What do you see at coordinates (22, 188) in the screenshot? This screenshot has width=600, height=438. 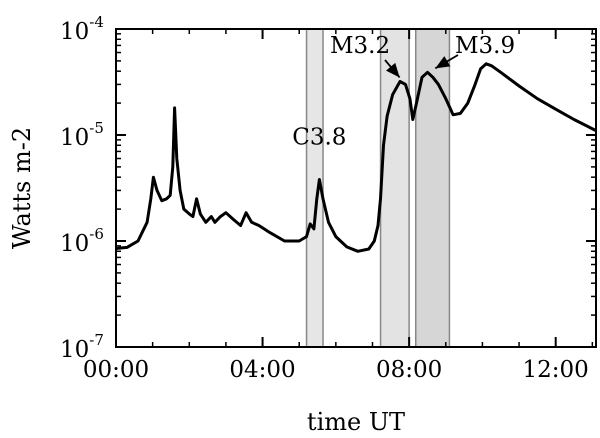 I see `y-axis-label: Watts m-2` at bounding box center [22, 188].